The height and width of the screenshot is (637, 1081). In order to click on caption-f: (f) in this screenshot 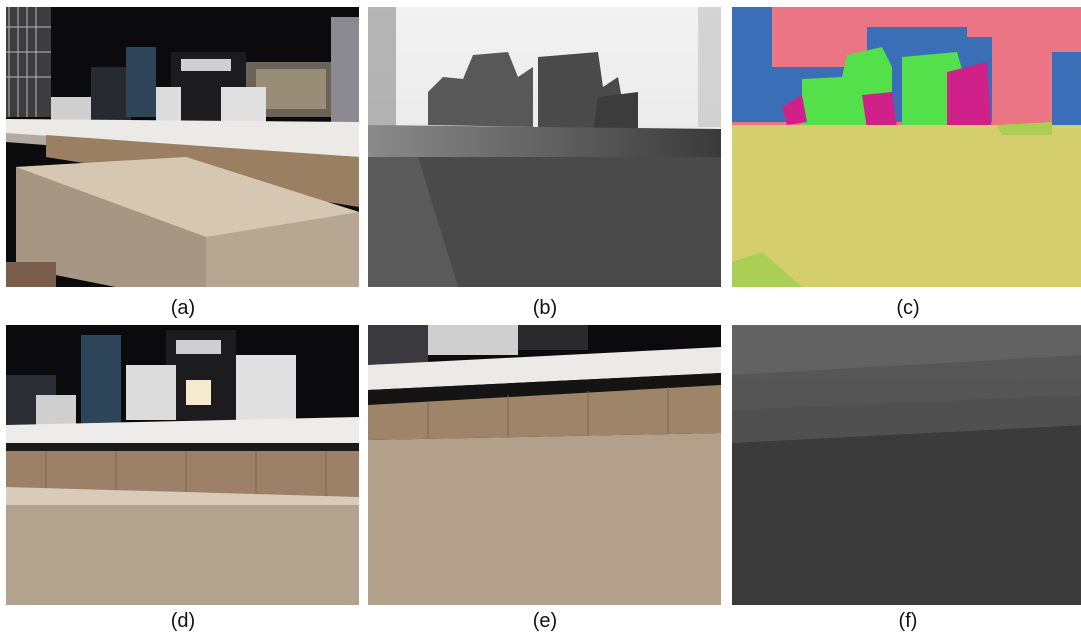, I will do `click(908, 621)`.